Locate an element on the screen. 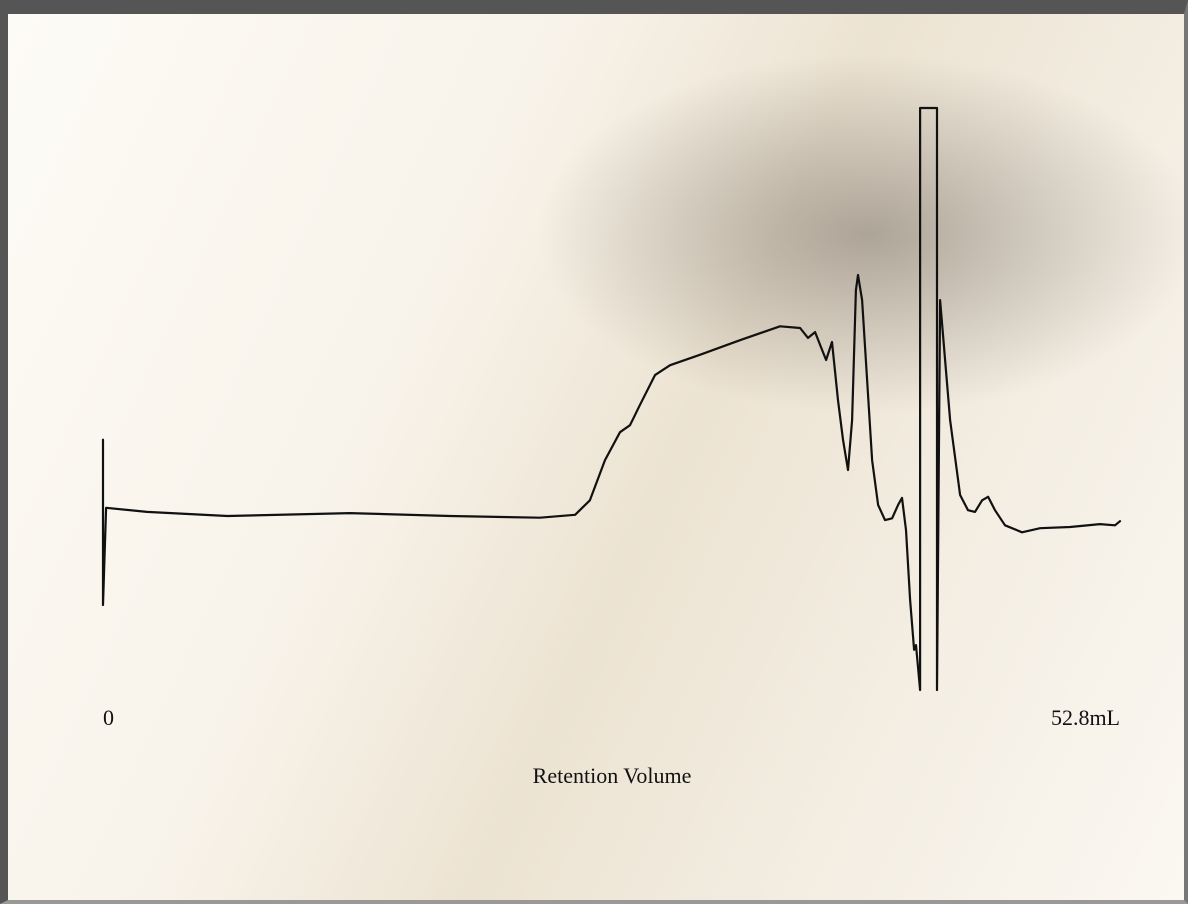 The width and height of the screenshot is (1188, 904). x-axis-label: Retention Volume is located at coordinates (612, 775).